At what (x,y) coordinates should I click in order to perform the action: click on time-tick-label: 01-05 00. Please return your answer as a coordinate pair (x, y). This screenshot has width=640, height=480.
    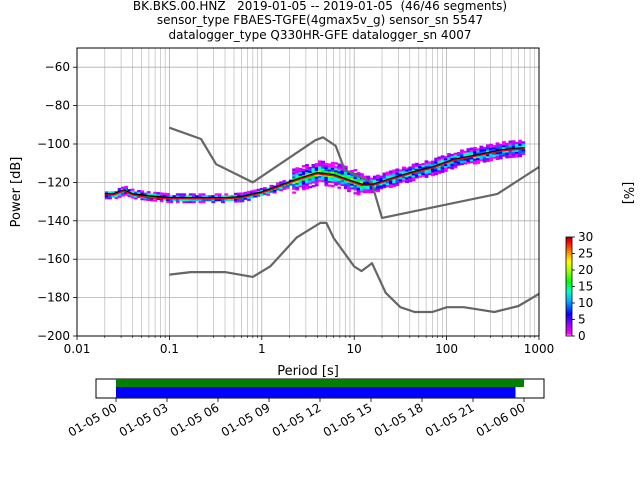
    Looking at the image, I should click on (93, 419).